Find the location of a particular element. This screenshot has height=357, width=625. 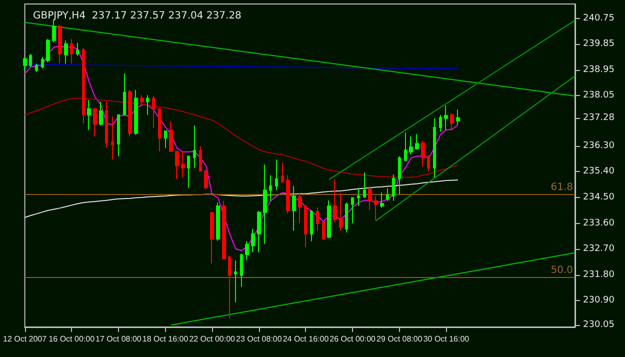

x-tick-label: 23 Oct 08:00 is located at coordinates (259, 339).